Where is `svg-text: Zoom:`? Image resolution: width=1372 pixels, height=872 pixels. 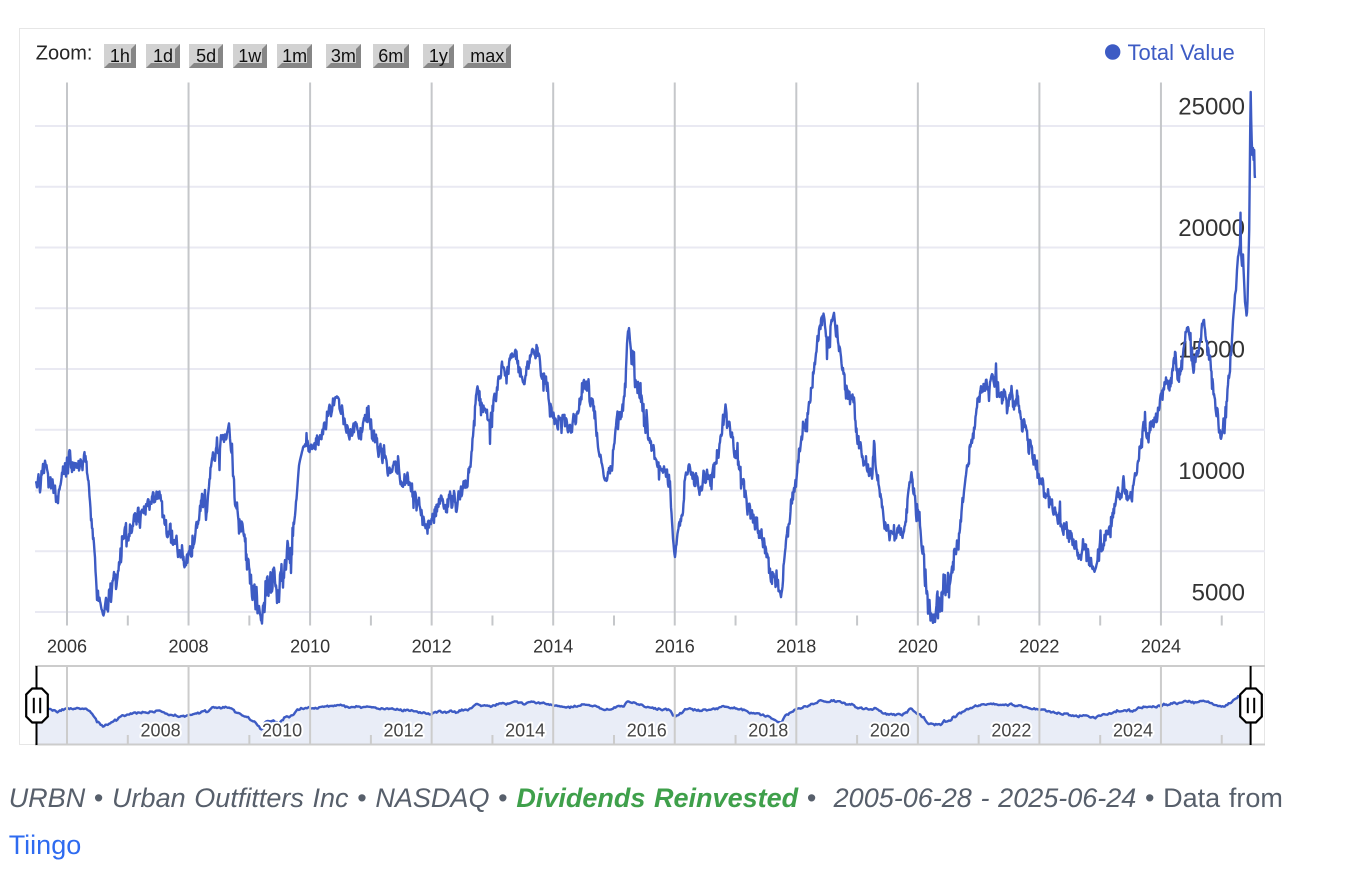 svg-text: Zoom: is located at coordinates (64, 53).